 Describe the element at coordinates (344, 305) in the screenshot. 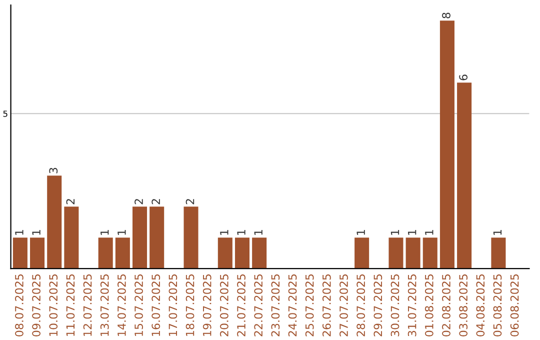

I see `x-tick-label: 27.07.2025` at that location.